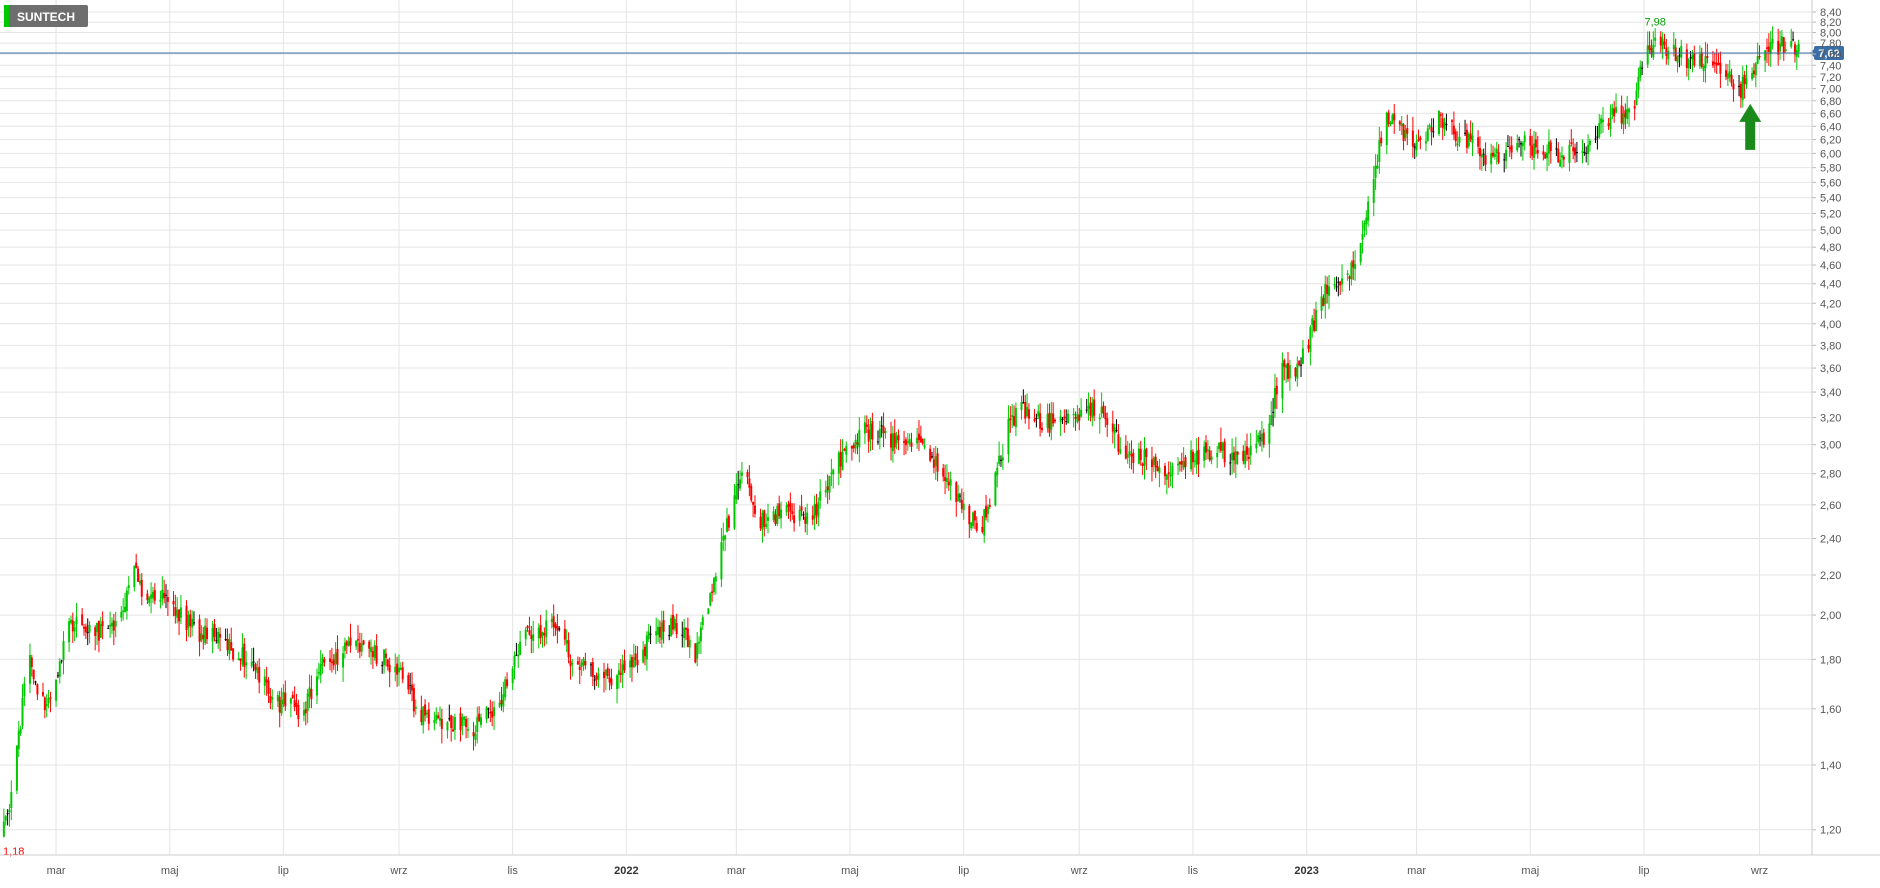 The image size is (1880, 888). What do you see at coordinates (46, 16) in the screenshot?
I see `ticker-badge: SUNTECH` at bounding box center [46, 16].